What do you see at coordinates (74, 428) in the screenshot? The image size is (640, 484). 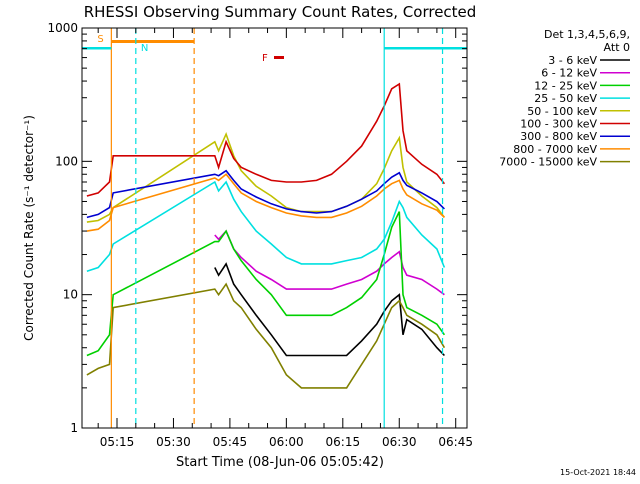 I see `y-tick-label-0: 1` at bounding box center [74, 428].